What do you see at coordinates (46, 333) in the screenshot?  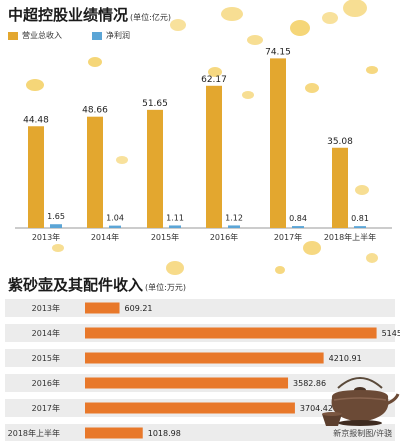 I see `y-tick-label: 2014年` at bounding box center [46, 333].